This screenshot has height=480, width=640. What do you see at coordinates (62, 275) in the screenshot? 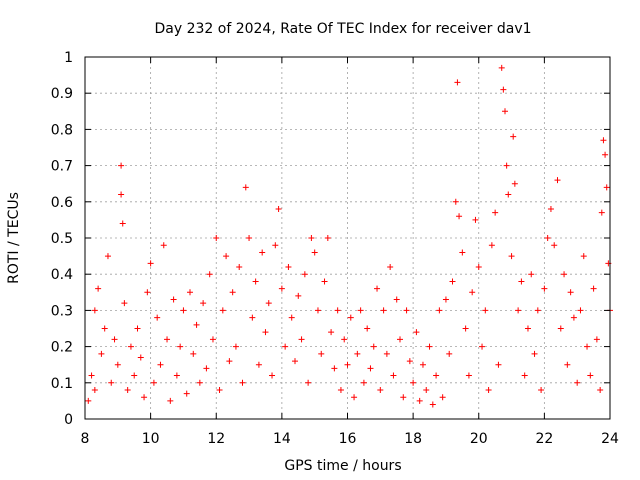
I see `y-tick-label: 0.4` at bounding box center [62, 275].